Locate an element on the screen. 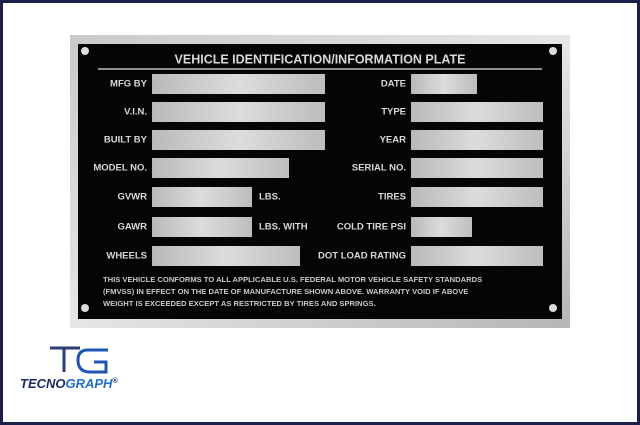 Image resolution: width=640 pixels, height=425 pixels. field-label: TIRES is located at coordinates (392, 197).